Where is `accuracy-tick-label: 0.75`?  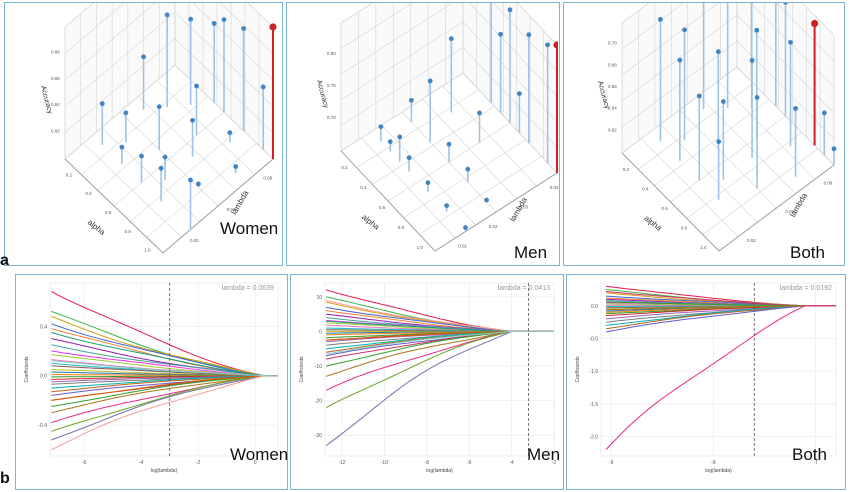
accuracy-tick-label: 0.75 is located at coordinates (331, 85).